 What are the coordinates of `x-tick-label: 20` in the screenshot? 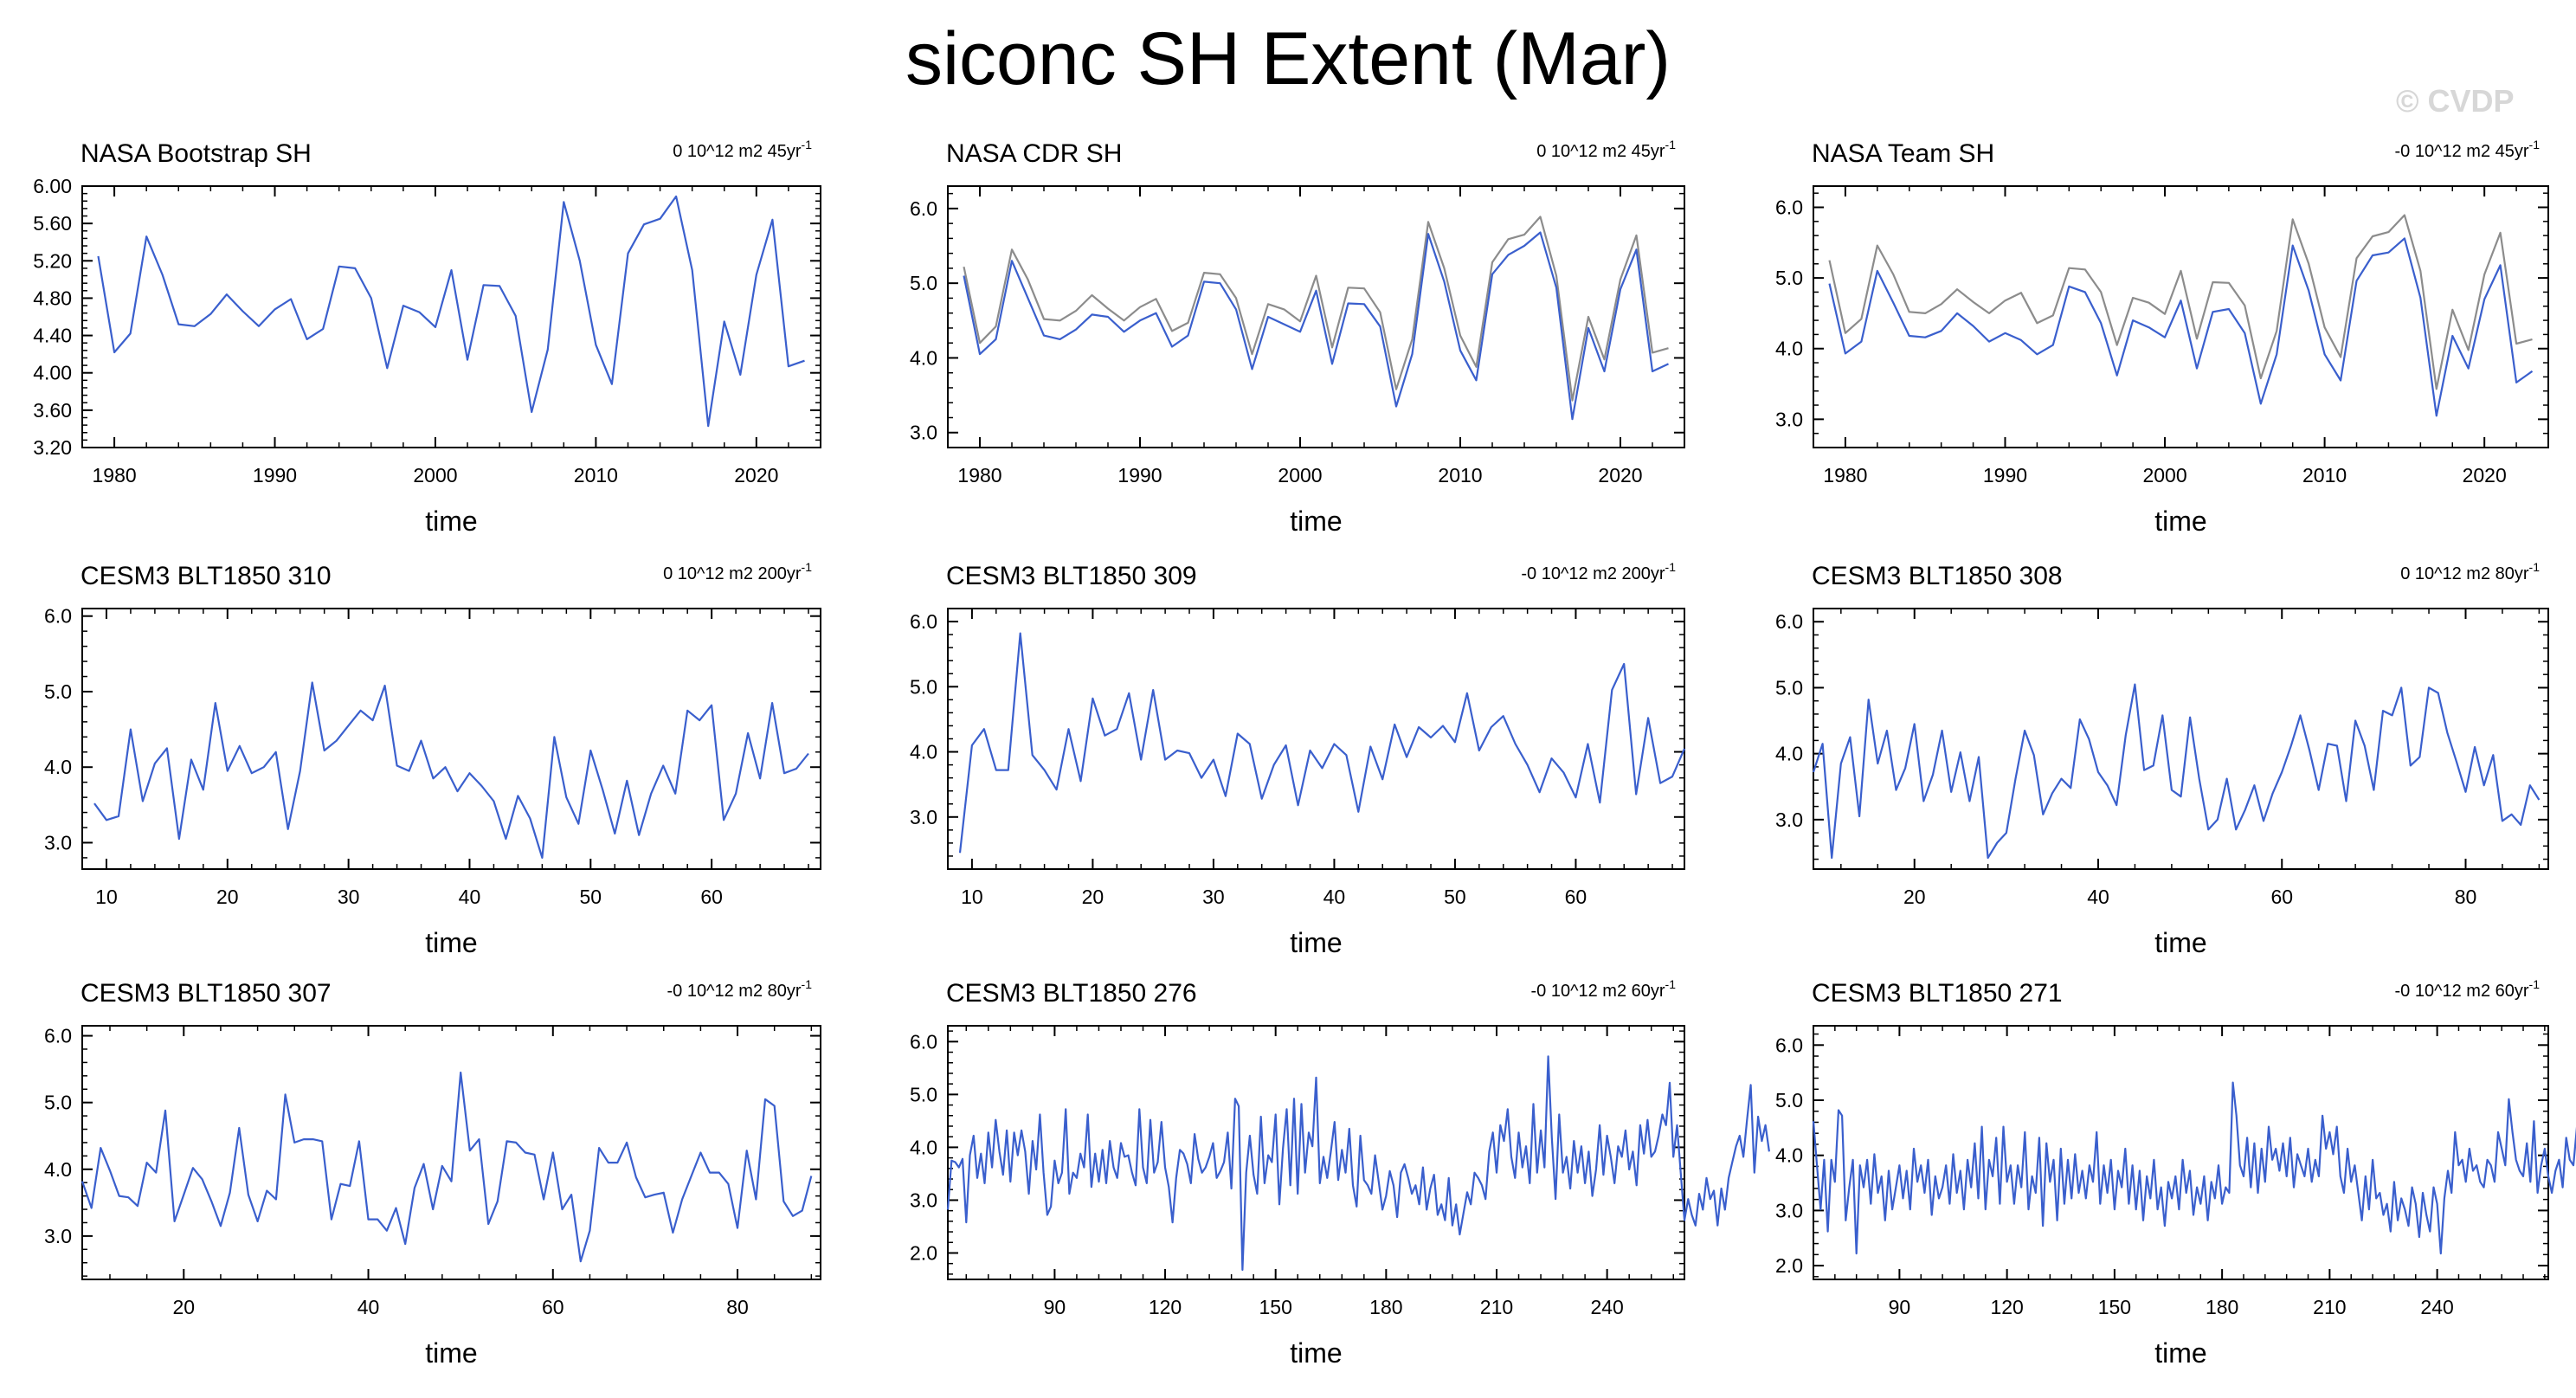 It's located at (1093, 897).